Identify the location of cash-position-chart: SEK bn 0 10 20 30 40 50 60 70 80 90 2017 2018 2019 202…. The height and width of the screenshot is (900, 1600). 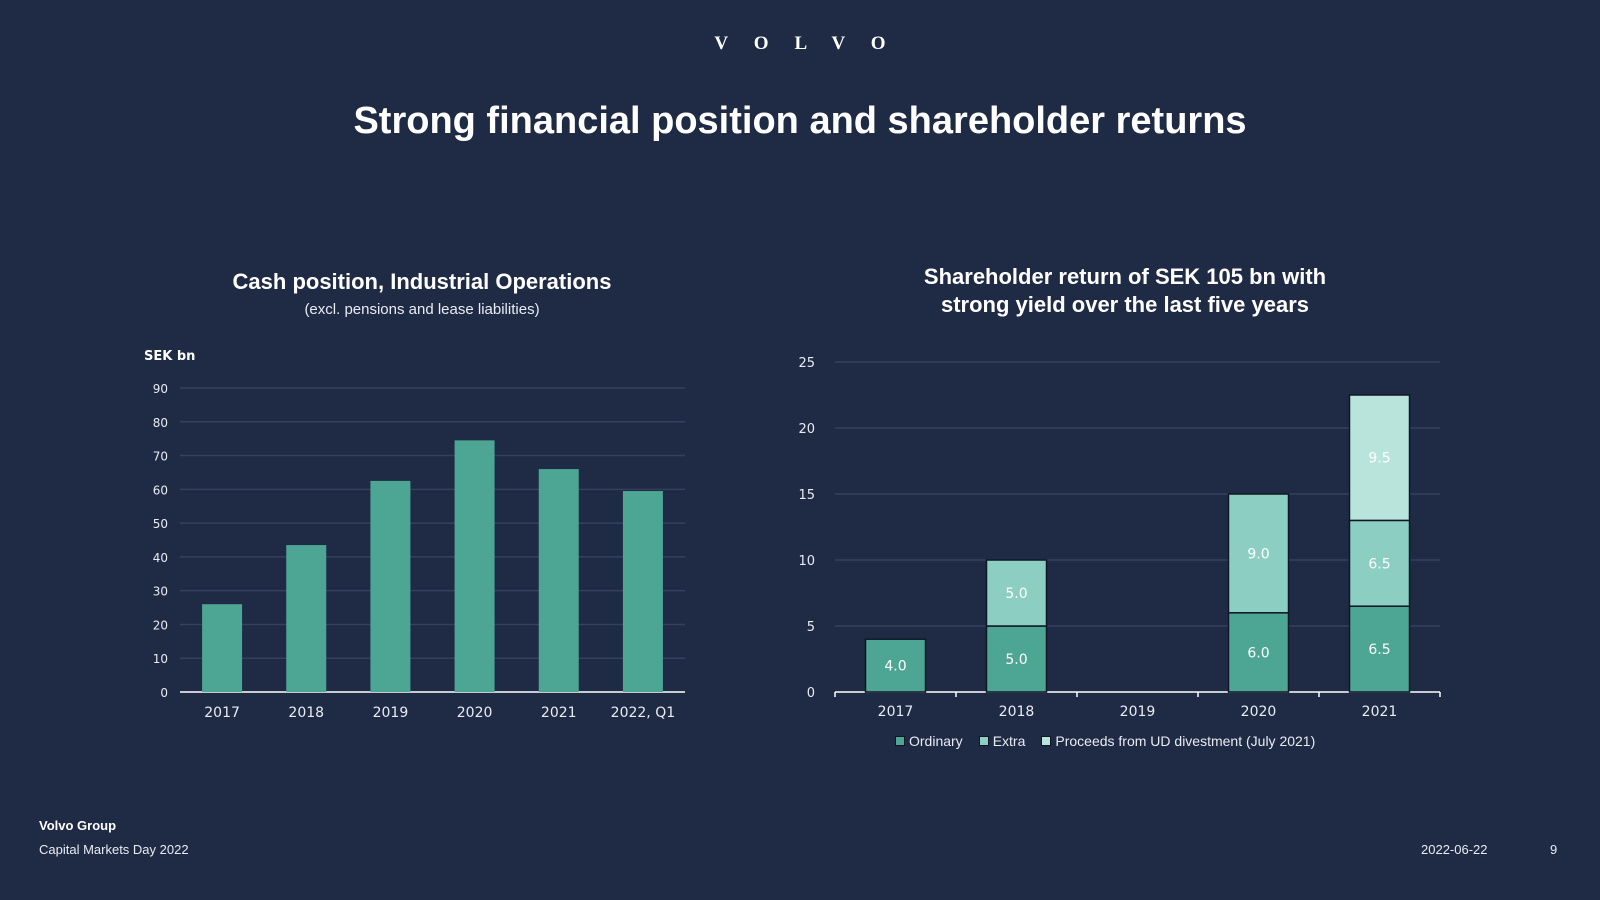
(414, 535).